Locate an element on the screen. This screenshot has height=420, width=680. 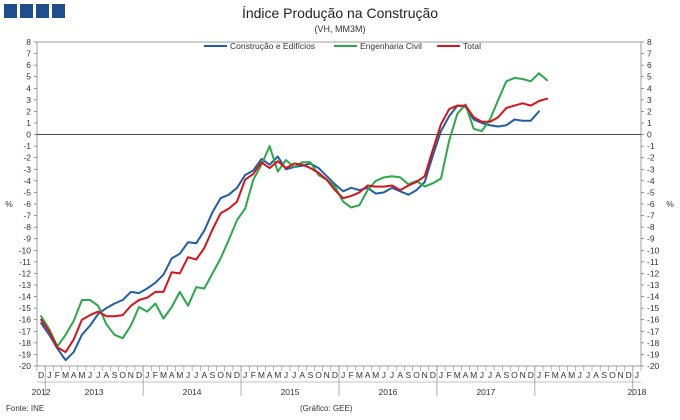
y-tick-label-right: 6 is located at coordinates (649, 65).